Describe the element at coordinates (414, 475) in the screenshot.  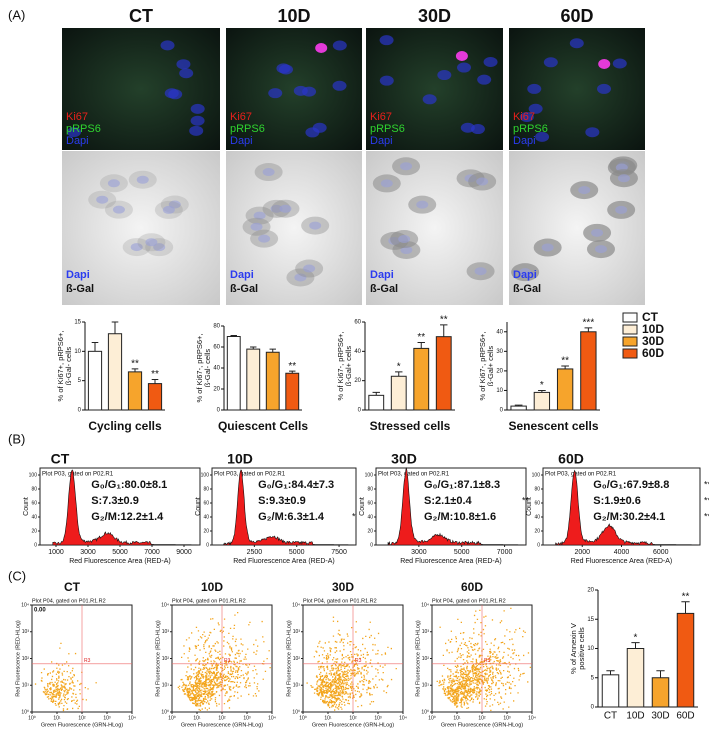
I see `plot-label: Plot P03, gated on P02.R1` at that location.